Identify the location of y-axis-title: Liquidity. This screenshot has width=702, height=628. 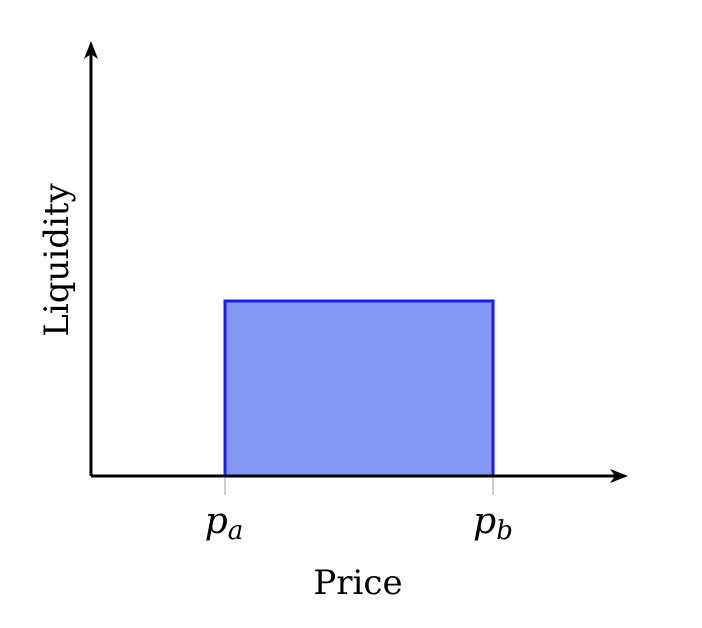
(57, 259).